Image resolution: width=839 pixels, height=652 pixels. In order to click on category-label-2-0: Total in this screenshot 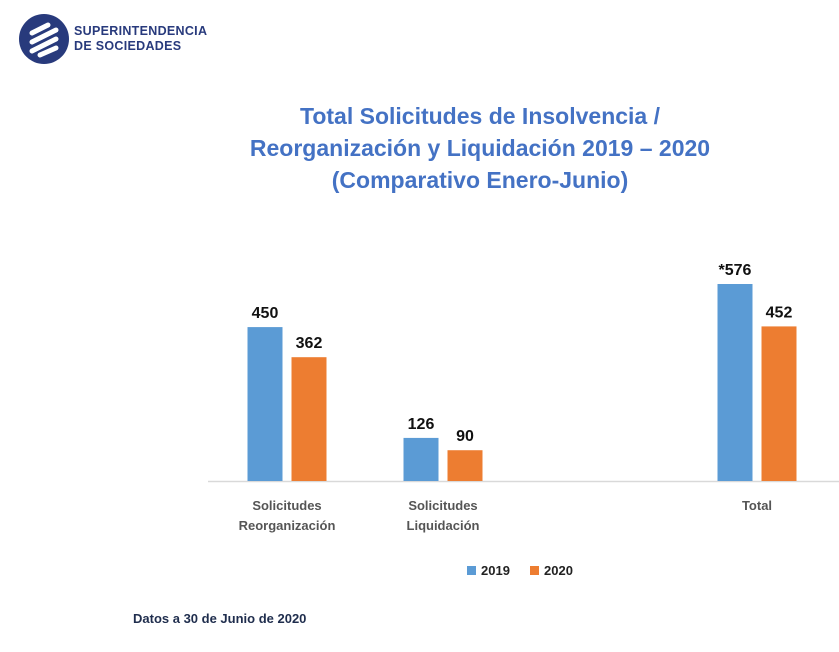, I will do `click(757, 505)`.